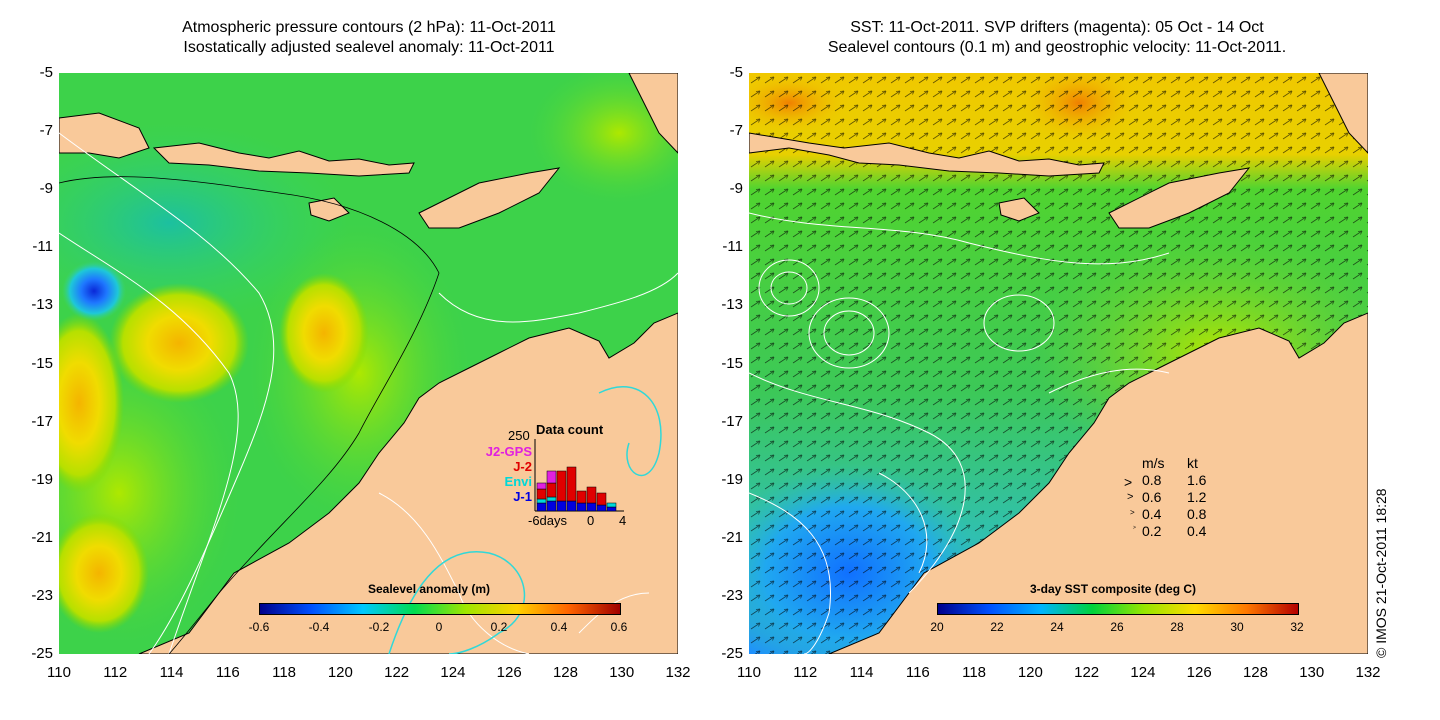  What do you see at coordinates (283, 159) in the screenshot?
I see `lesser-sunda-islands` at bounding box center [283, 159].